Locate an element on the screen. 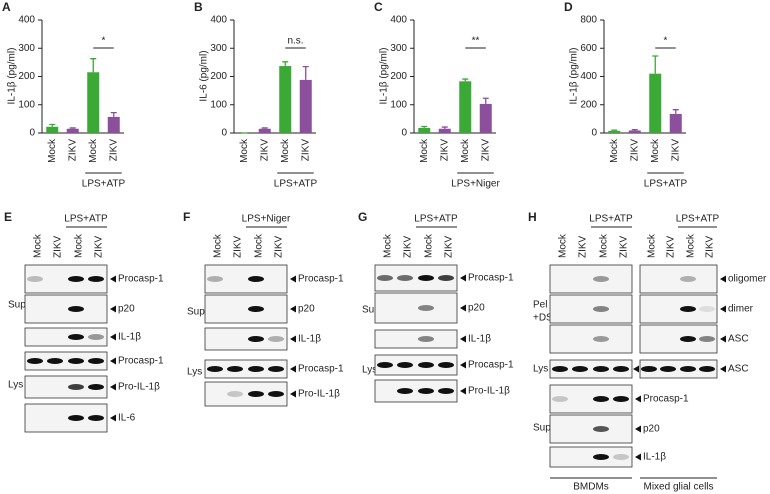 Image resolution: width=770 pixels, height=494 pixels. panel-label: C is located at coordinates (378, 7).